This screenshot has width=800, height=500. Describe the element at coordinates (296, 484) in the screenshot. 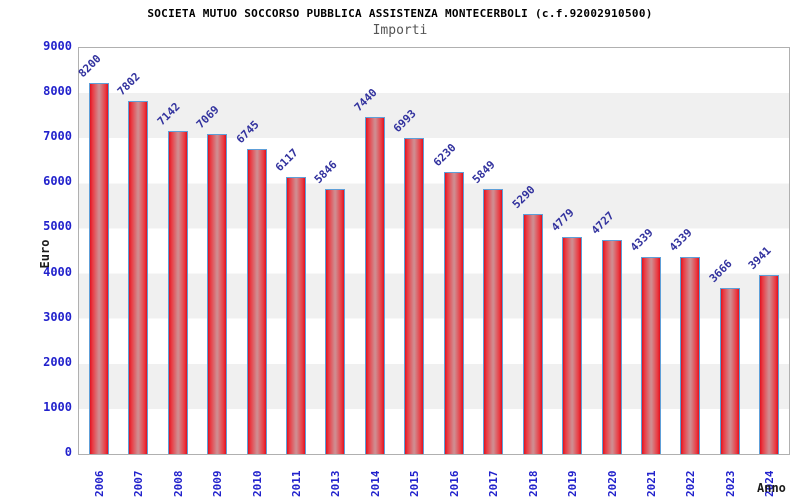

I see `x-tick-label: 2011` at that location.